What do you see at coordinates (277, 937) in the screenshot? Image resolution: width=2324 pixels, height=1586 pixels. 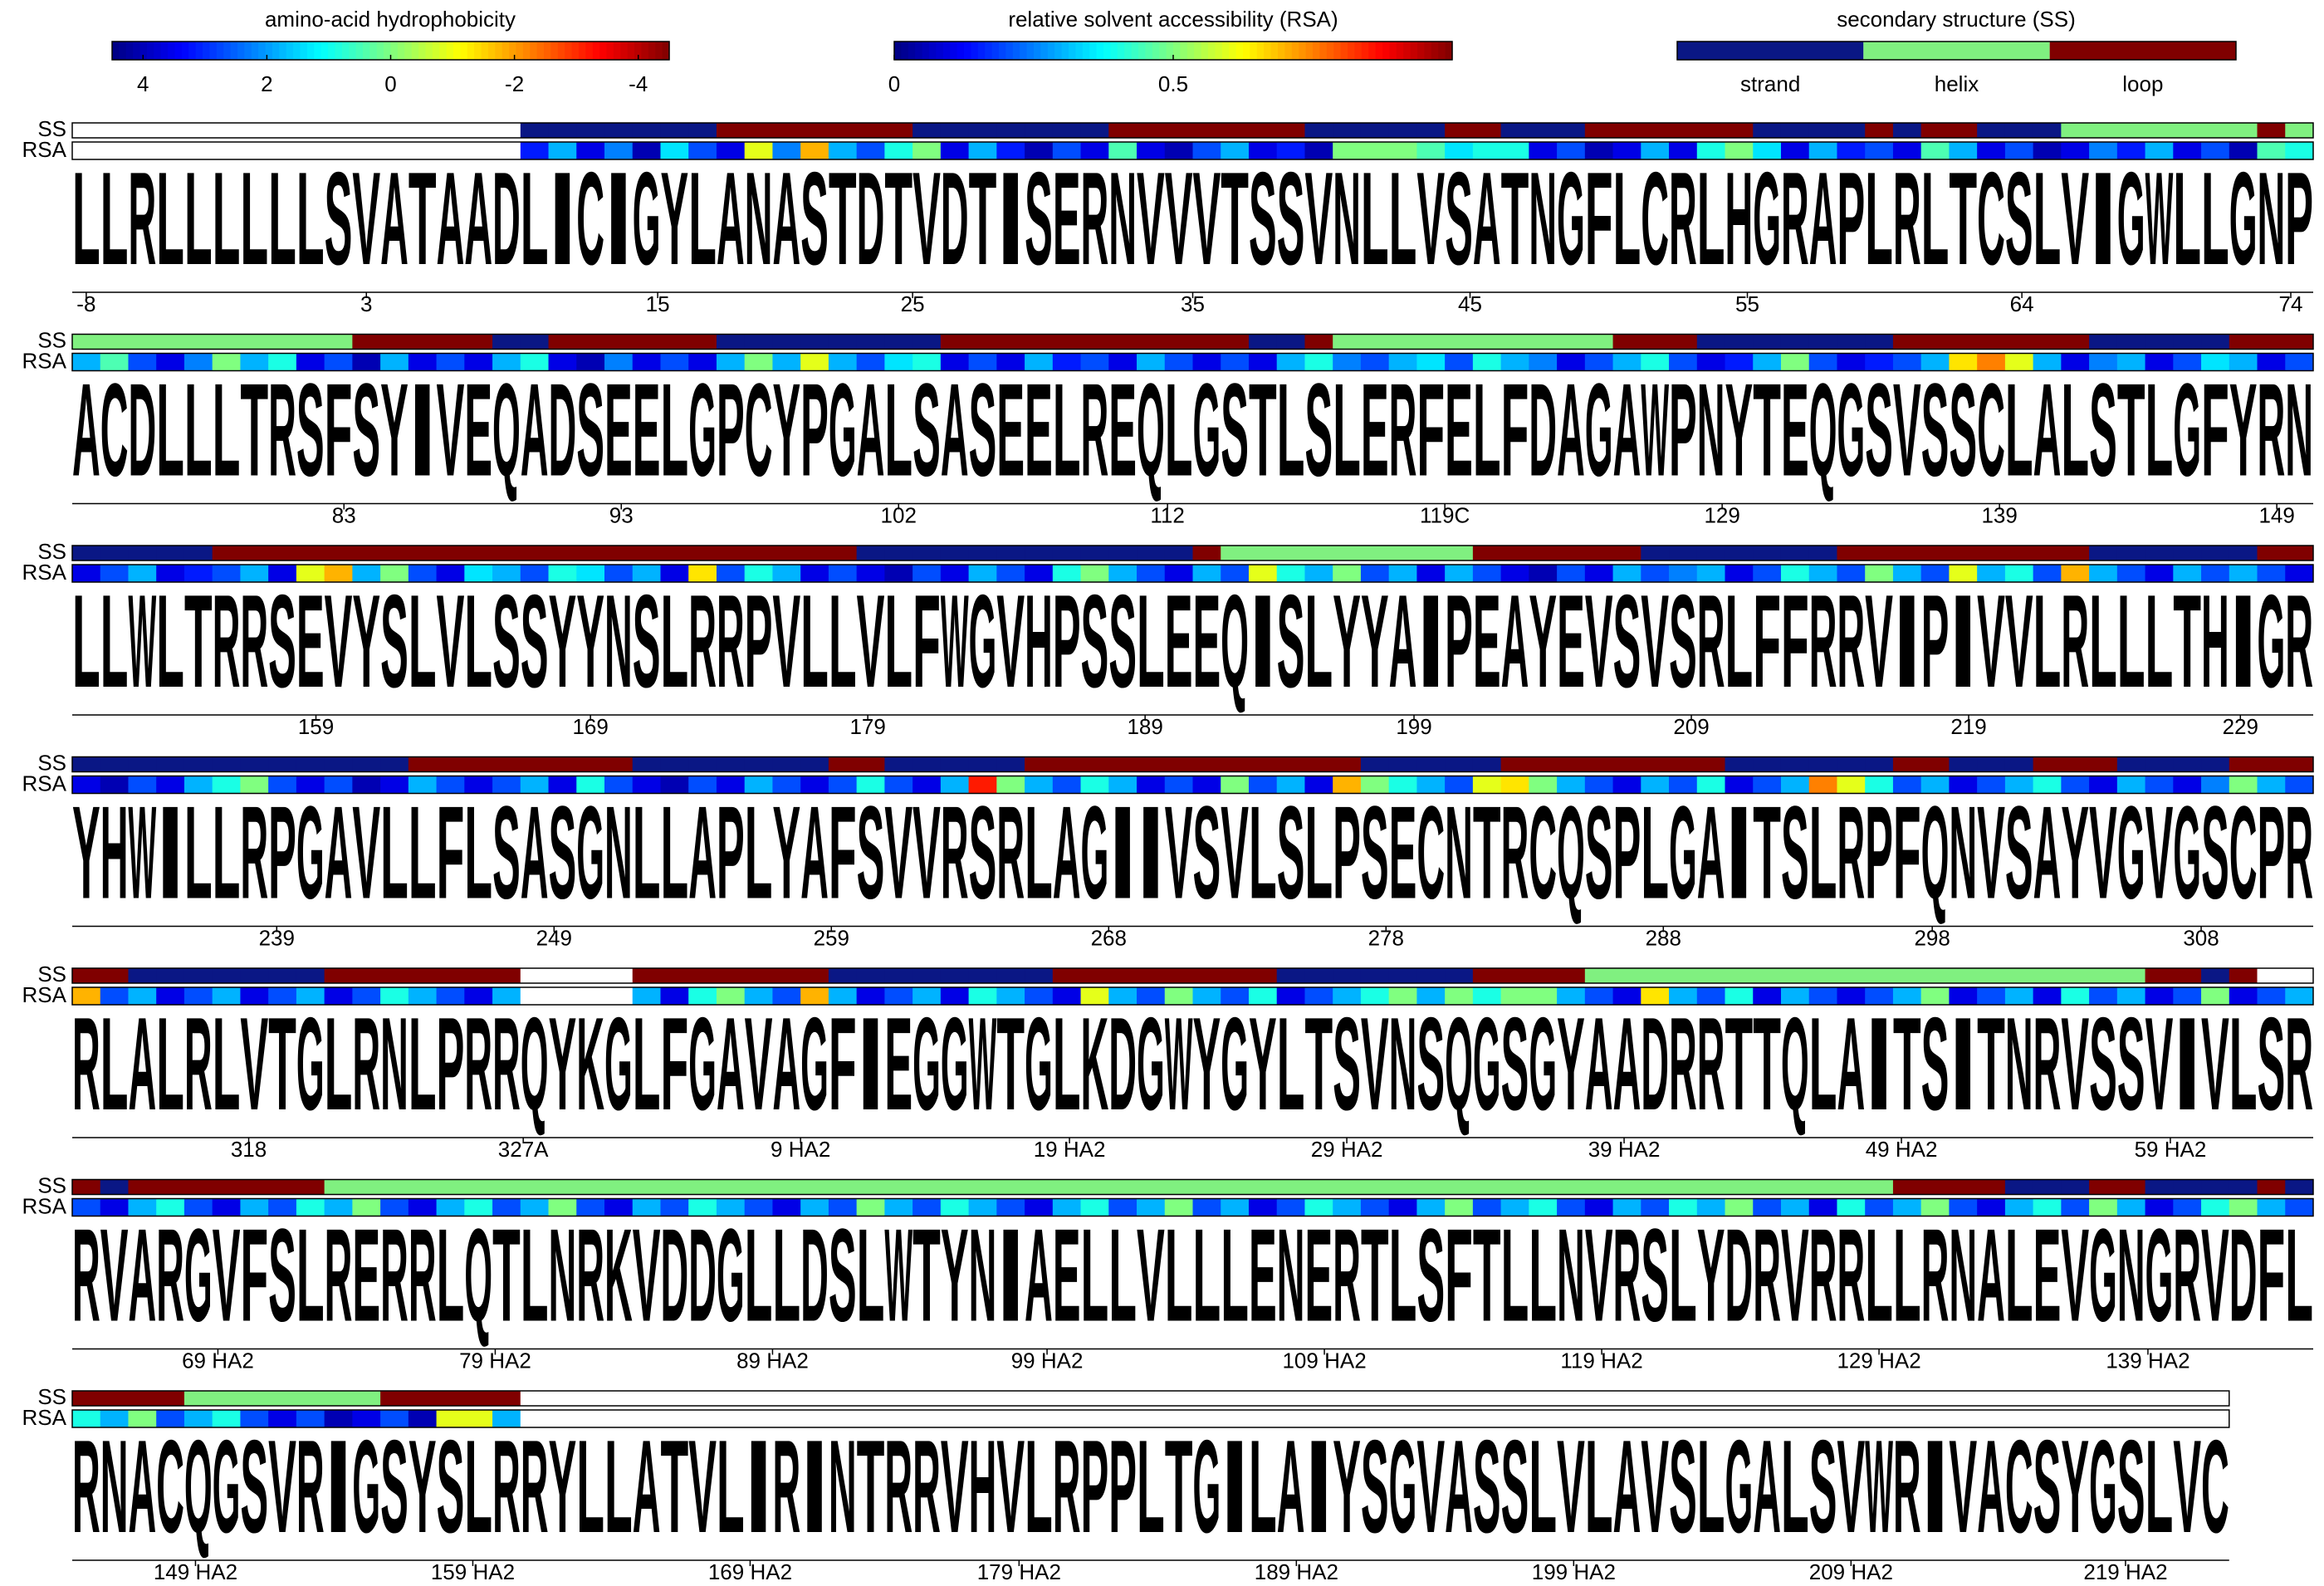 I see `x-tick-label: 239` at bounding box center [277, 937].